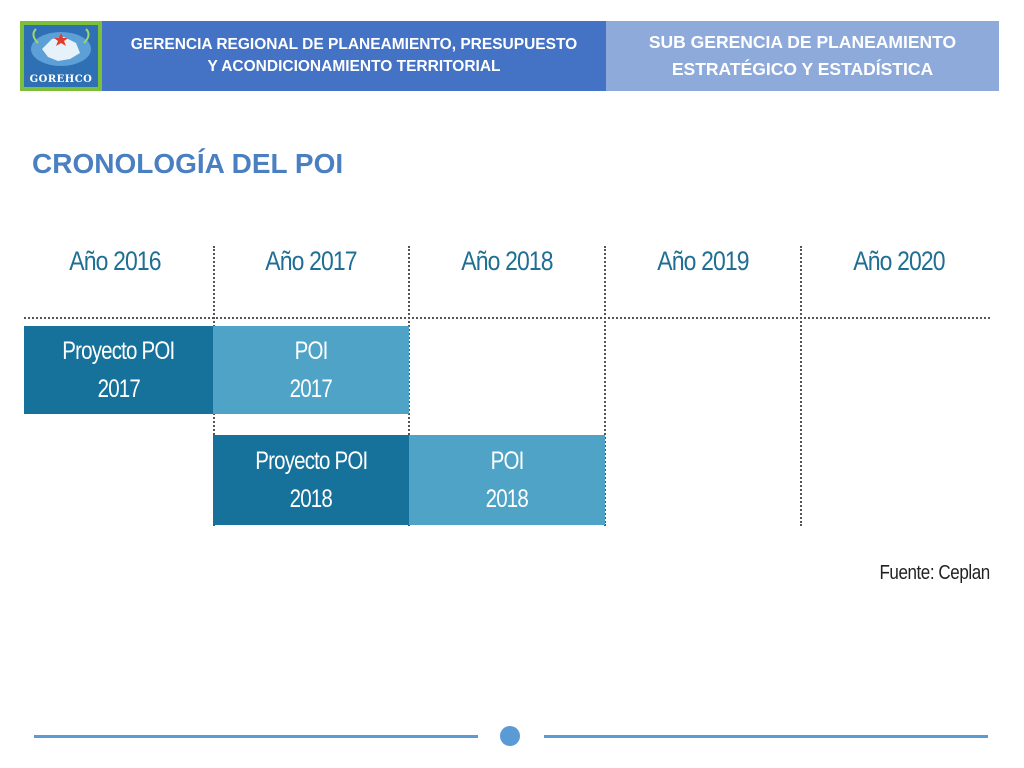  What do you see at coordinates (311, 261) in the screenshot?
I see `year-label-2017: Año 2017` at bounding box center [311, 261].